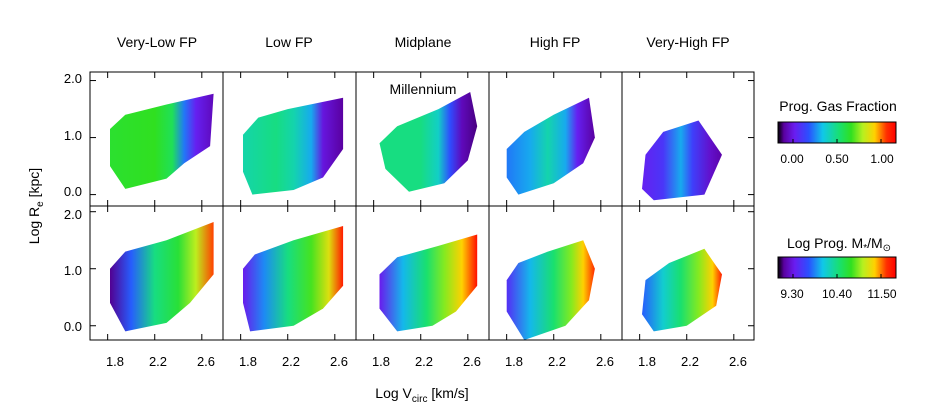  What do you see at coordinates (162, 277) in the screenshot?
I see `heatmap-region-row2-panel1` at bounding box center [162, 277].